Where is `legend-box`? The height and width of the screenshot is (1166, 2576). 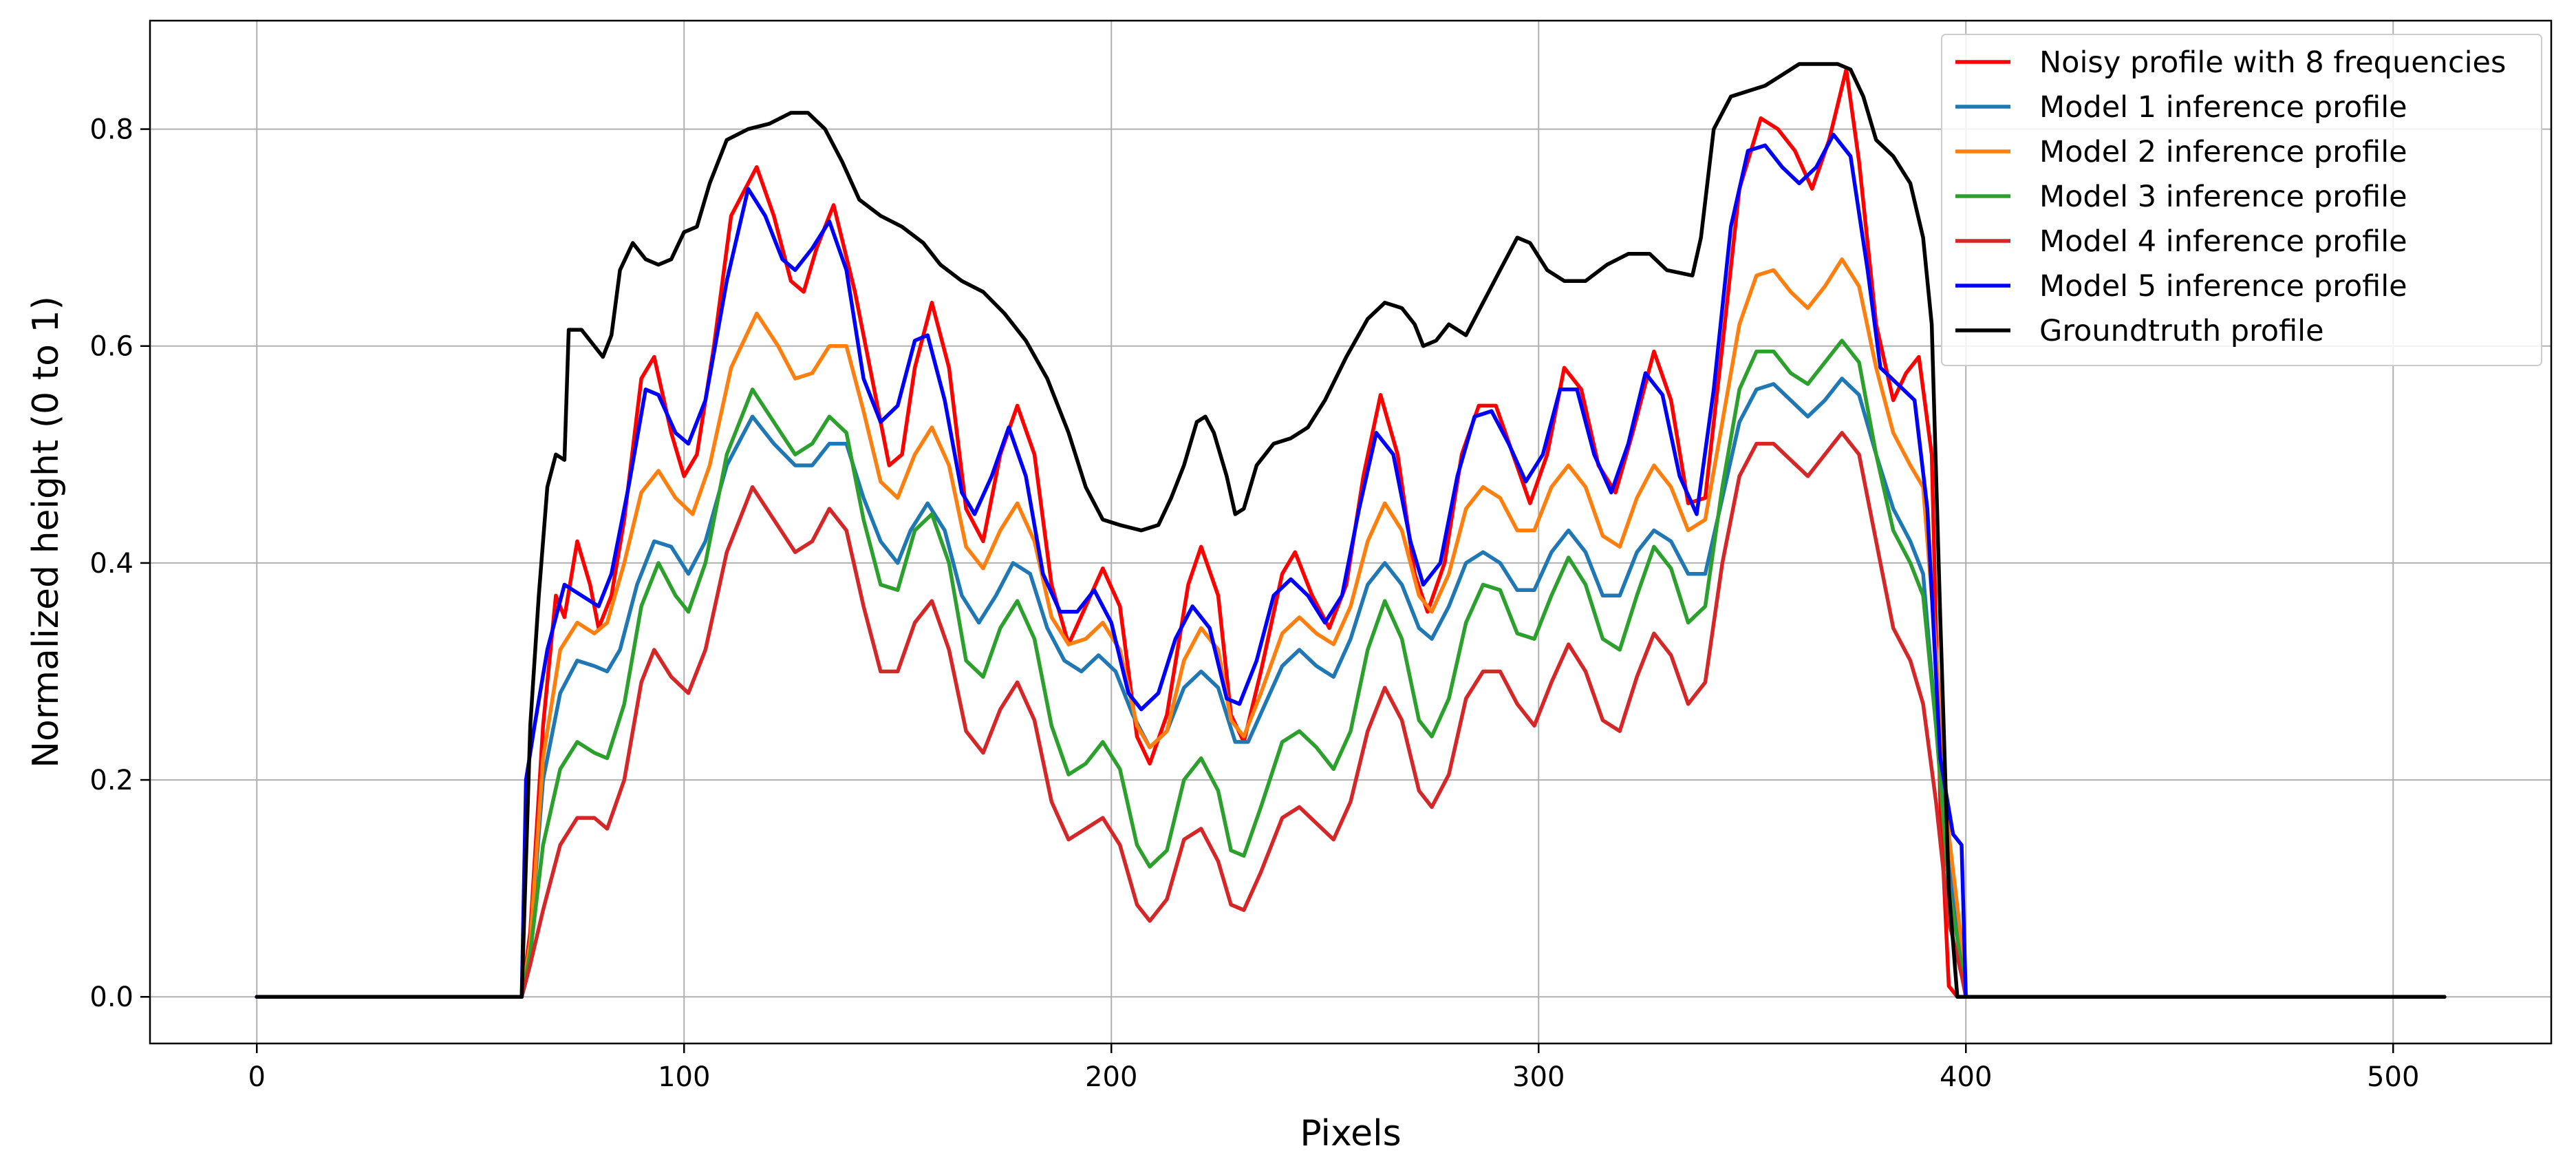 legend-box is located at coordinates (2241, 200).